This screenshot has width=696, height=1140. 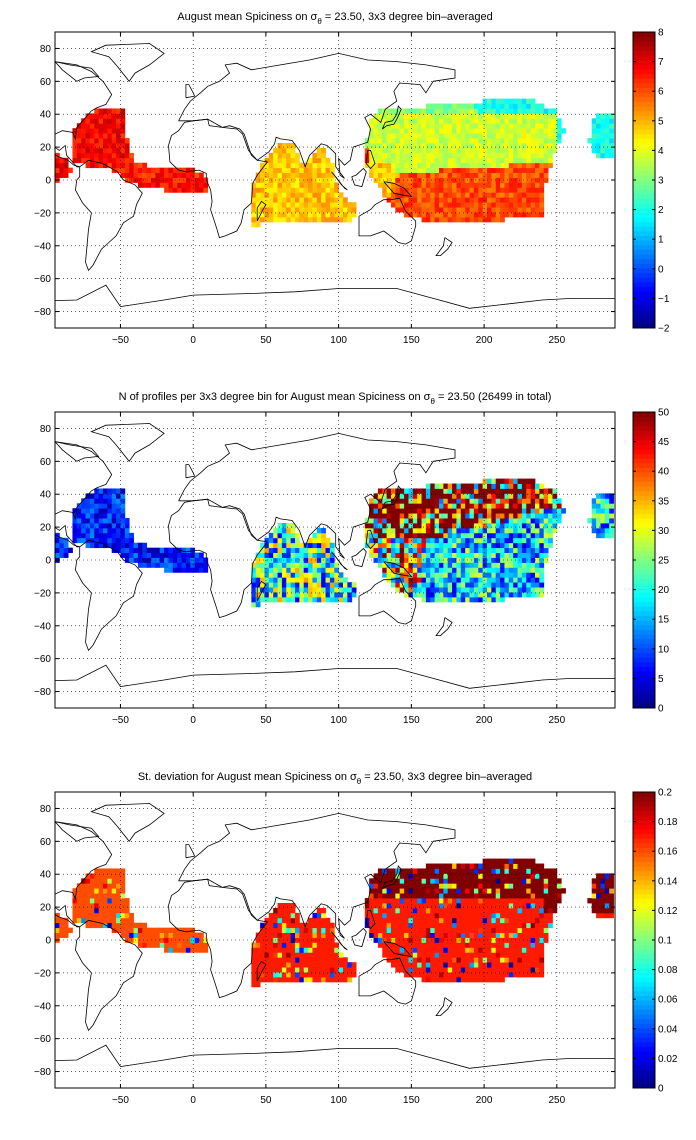 What do you see at coordinates (391, 877) in the screenshot?
I see `coastline` at bounding box center [391, 877].